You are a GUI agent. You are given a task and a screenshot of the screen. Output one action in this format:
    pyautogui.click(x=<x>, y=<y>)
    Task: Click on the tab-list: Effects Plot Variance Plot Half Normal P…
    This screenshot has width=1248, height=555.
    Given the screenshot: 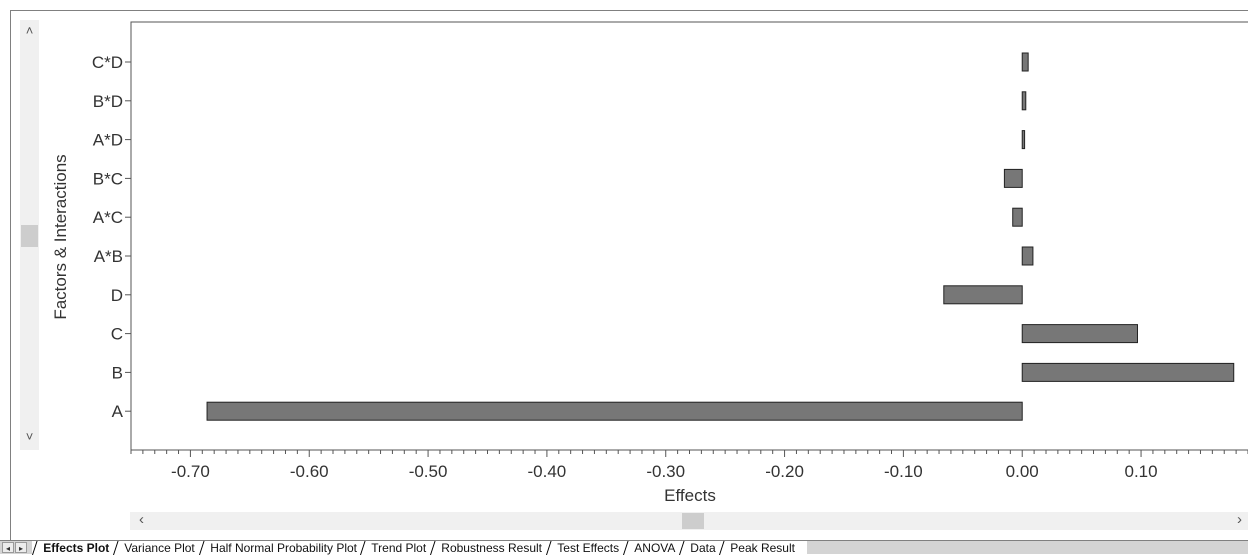 What is the action you would take?
    pyautogui.click(x=419, y=548)
    